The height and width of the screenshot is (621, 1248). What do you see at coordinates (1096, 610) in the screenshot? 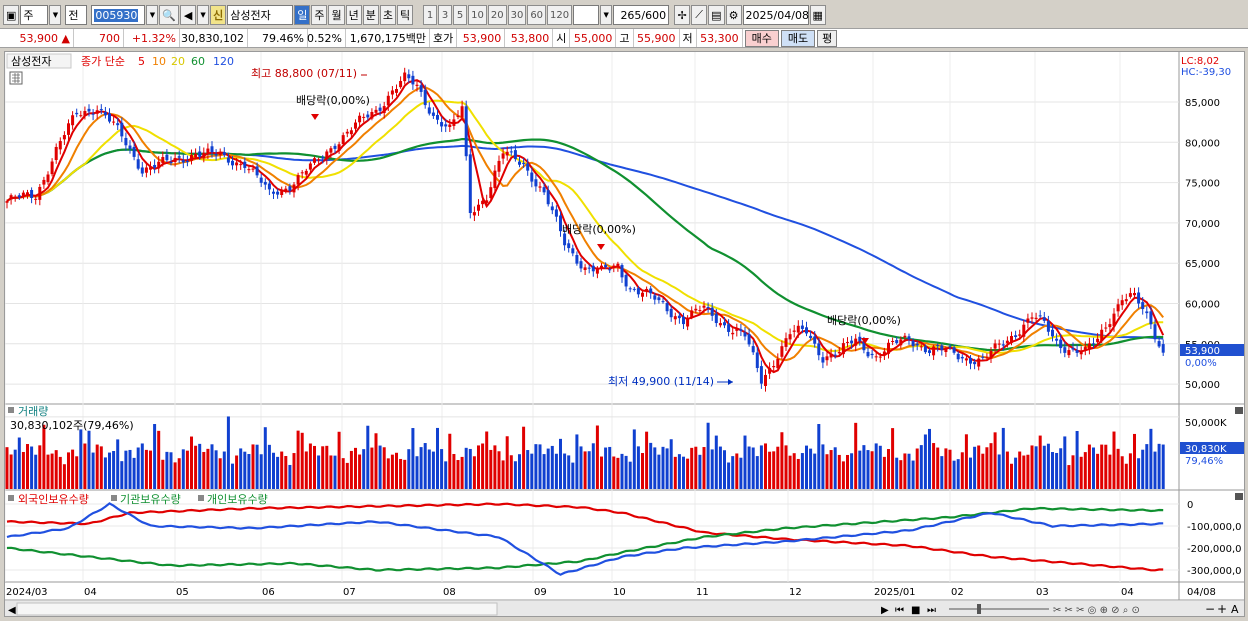
I see `tool-icons: ✂ ✂ ✂ ◎ ⊕ ⊘ ⌕ ⊙` at bounding box center [1096, 610].